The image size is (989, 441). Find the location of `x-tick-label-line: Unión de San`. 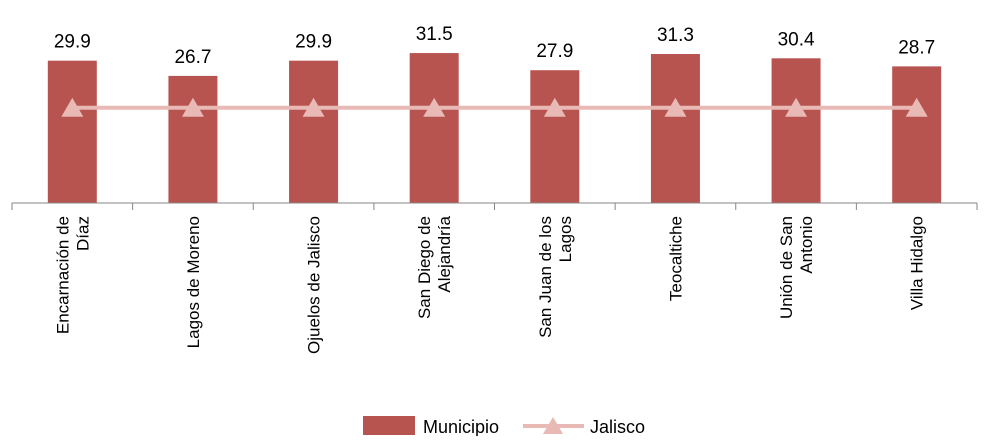

x-tick-label-line: Unión de San is located at coordinates (786, 267).